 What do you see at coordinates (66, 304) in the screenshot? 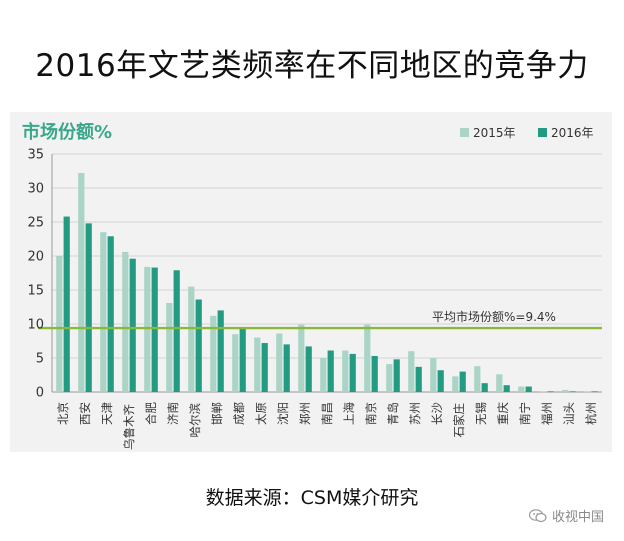
I see `bar-2016-北京` at bounding box center [66, 304].